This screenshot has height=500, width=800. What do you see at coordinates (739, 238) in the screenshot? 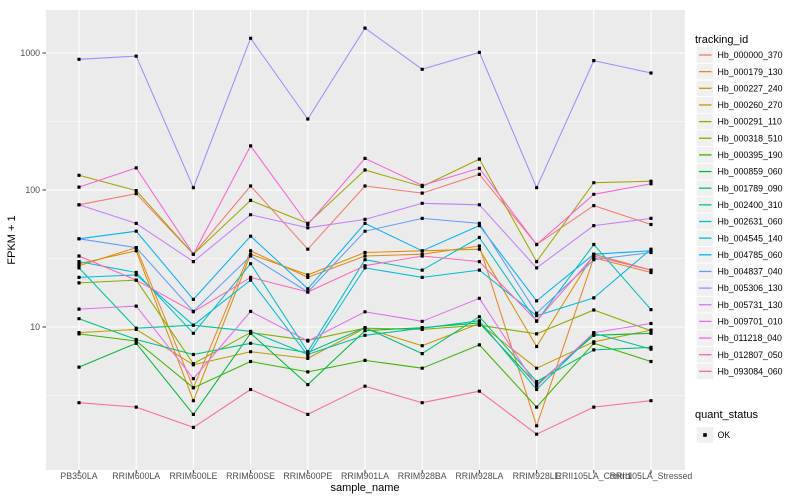
I see `legend-item-Hb_004545_140: Hb_004545_140` at bounding box center [739, 238].